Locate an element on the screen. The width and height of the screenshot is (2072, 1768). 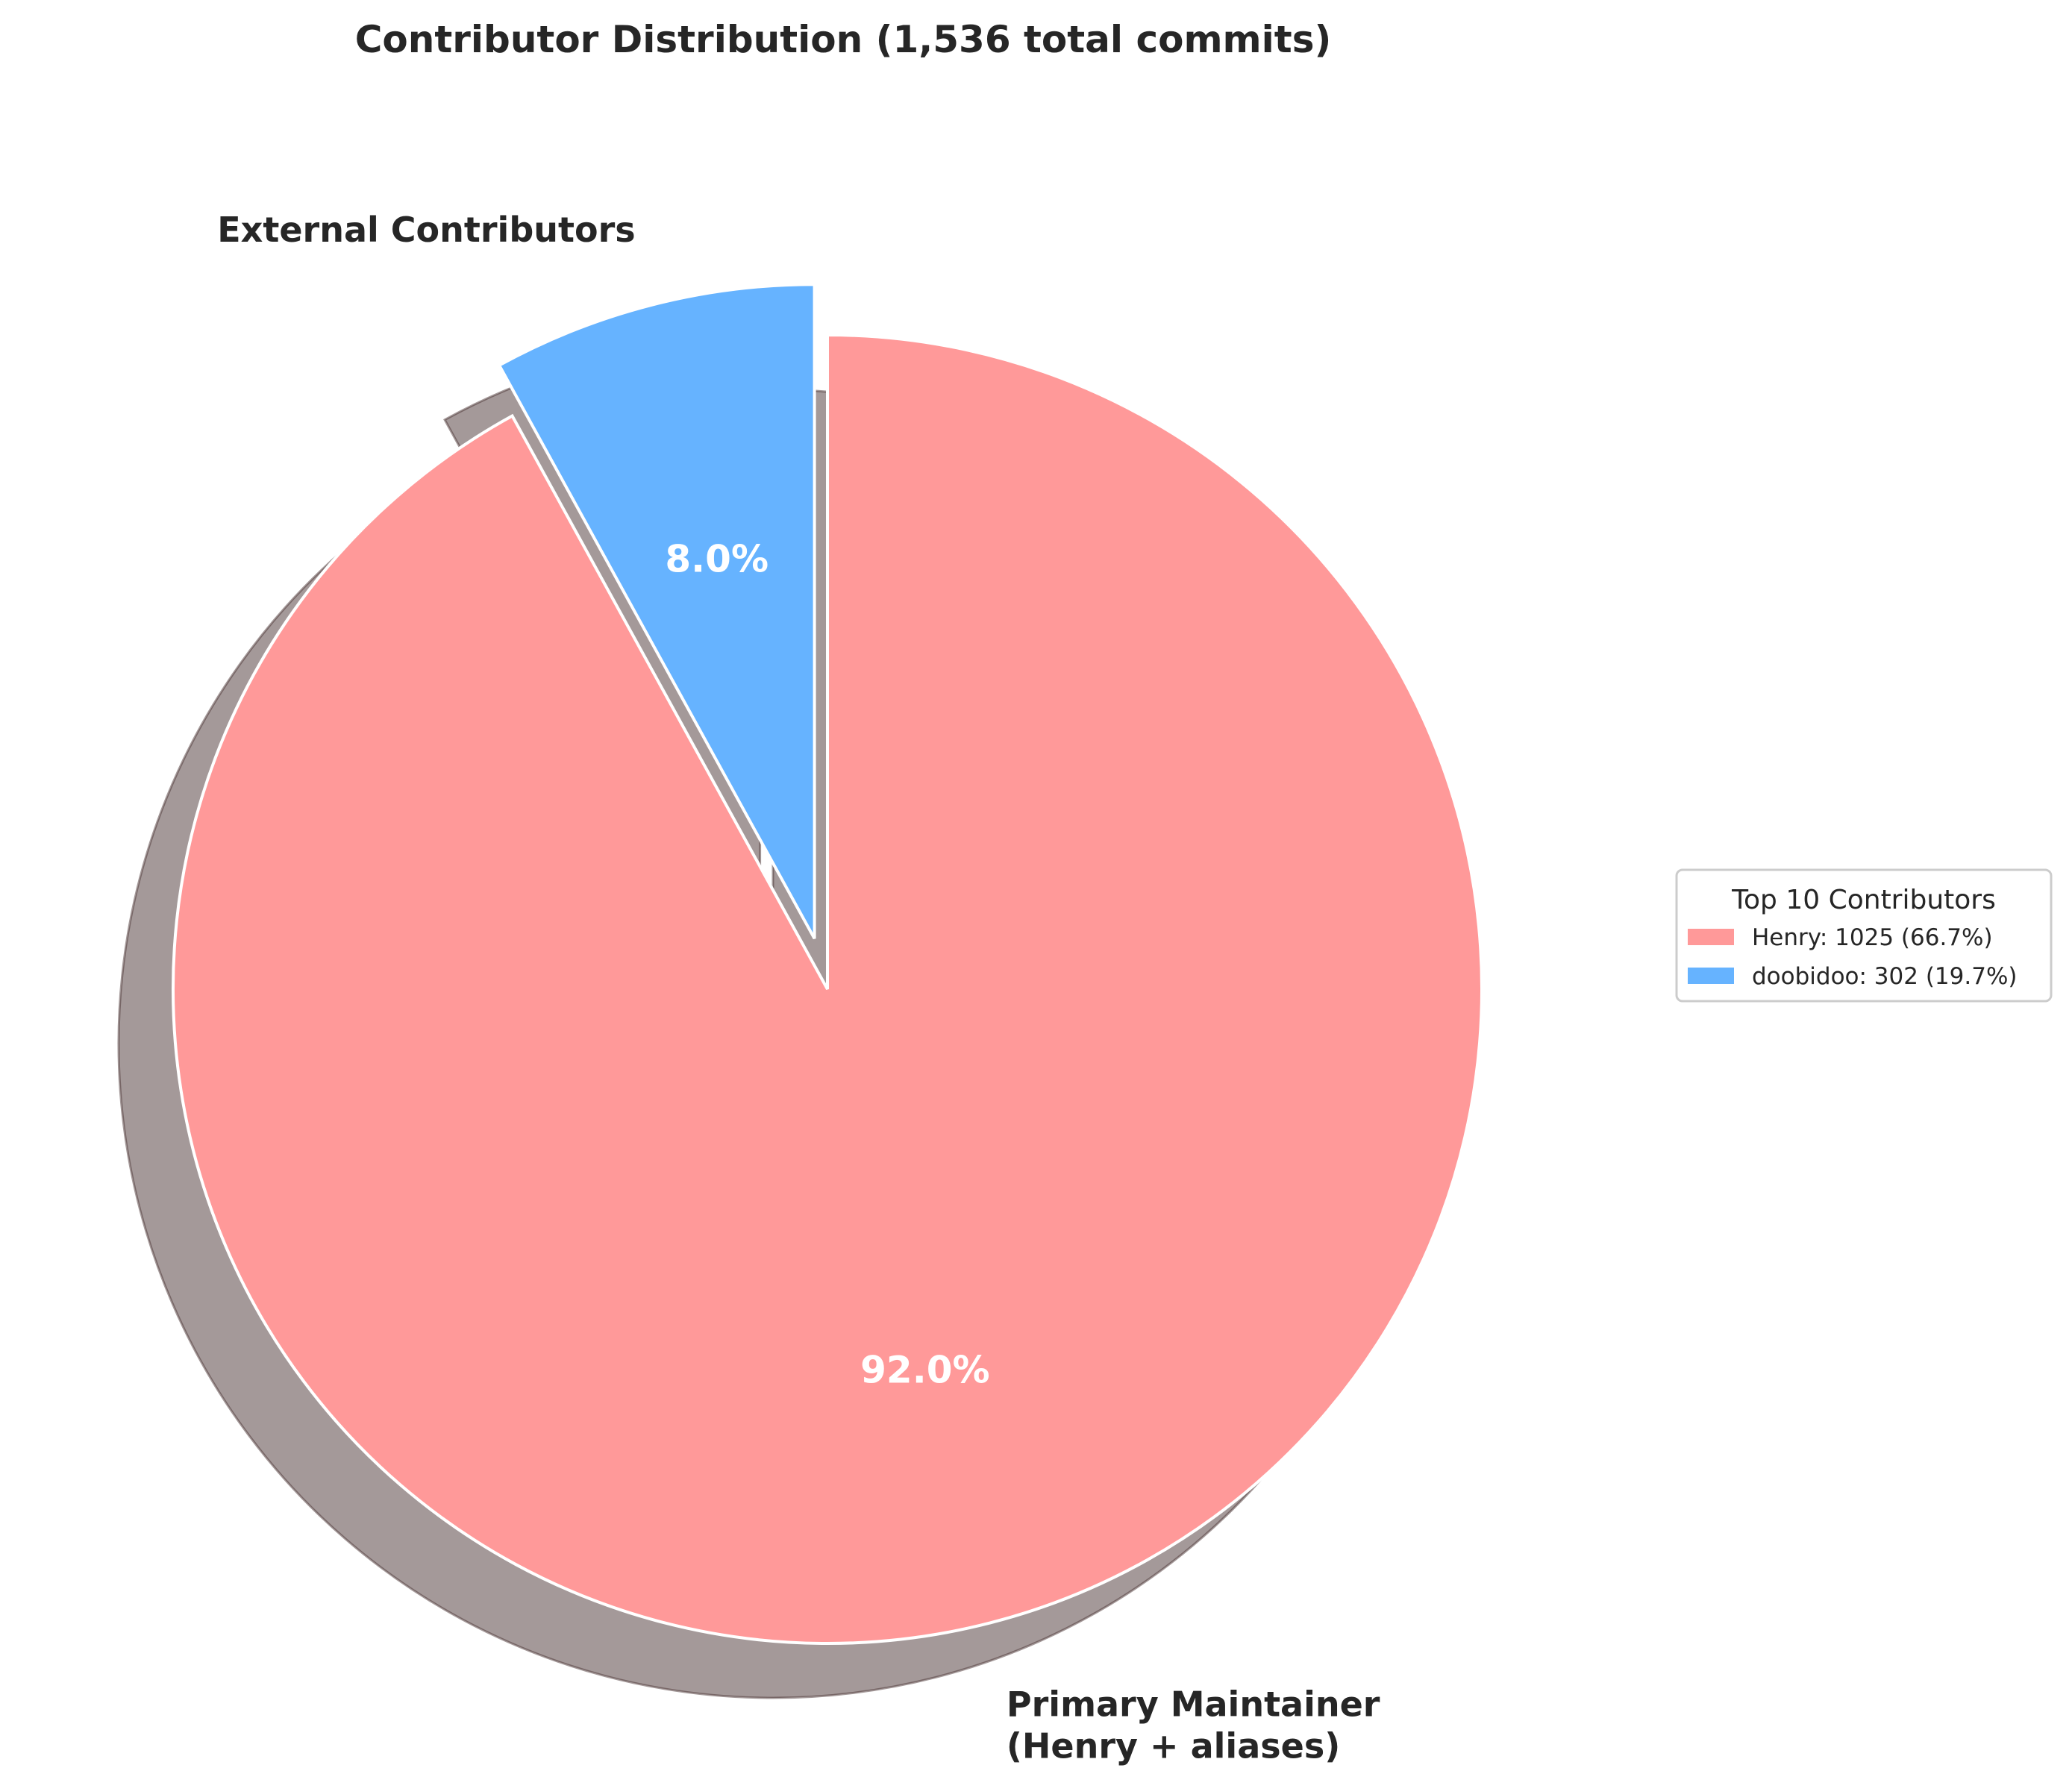
legend-title: Top 10 Contributors is located at coordinates (1863, 900).